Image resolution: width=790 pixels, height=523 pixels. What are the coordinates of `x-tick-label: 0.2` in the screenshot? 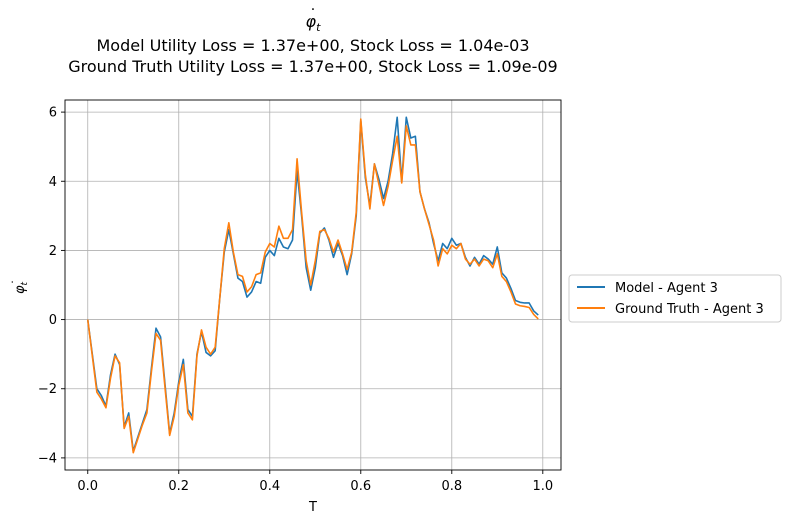 It's located at (178, 486).